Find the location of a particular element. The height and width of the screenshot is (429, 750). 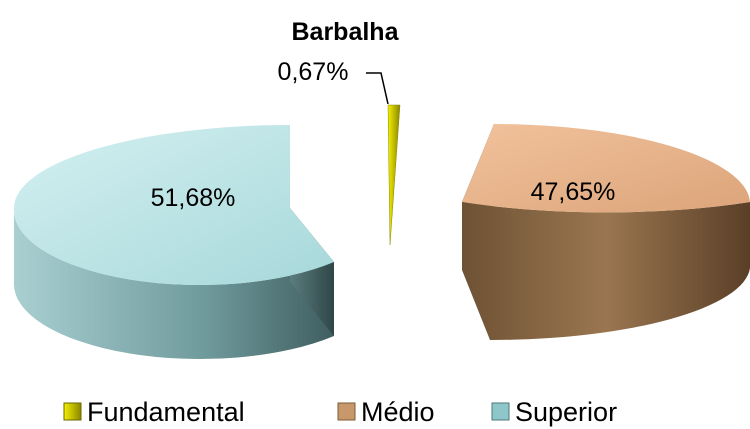

slice-fundamental-sliver is located at coordinates (394, 175).